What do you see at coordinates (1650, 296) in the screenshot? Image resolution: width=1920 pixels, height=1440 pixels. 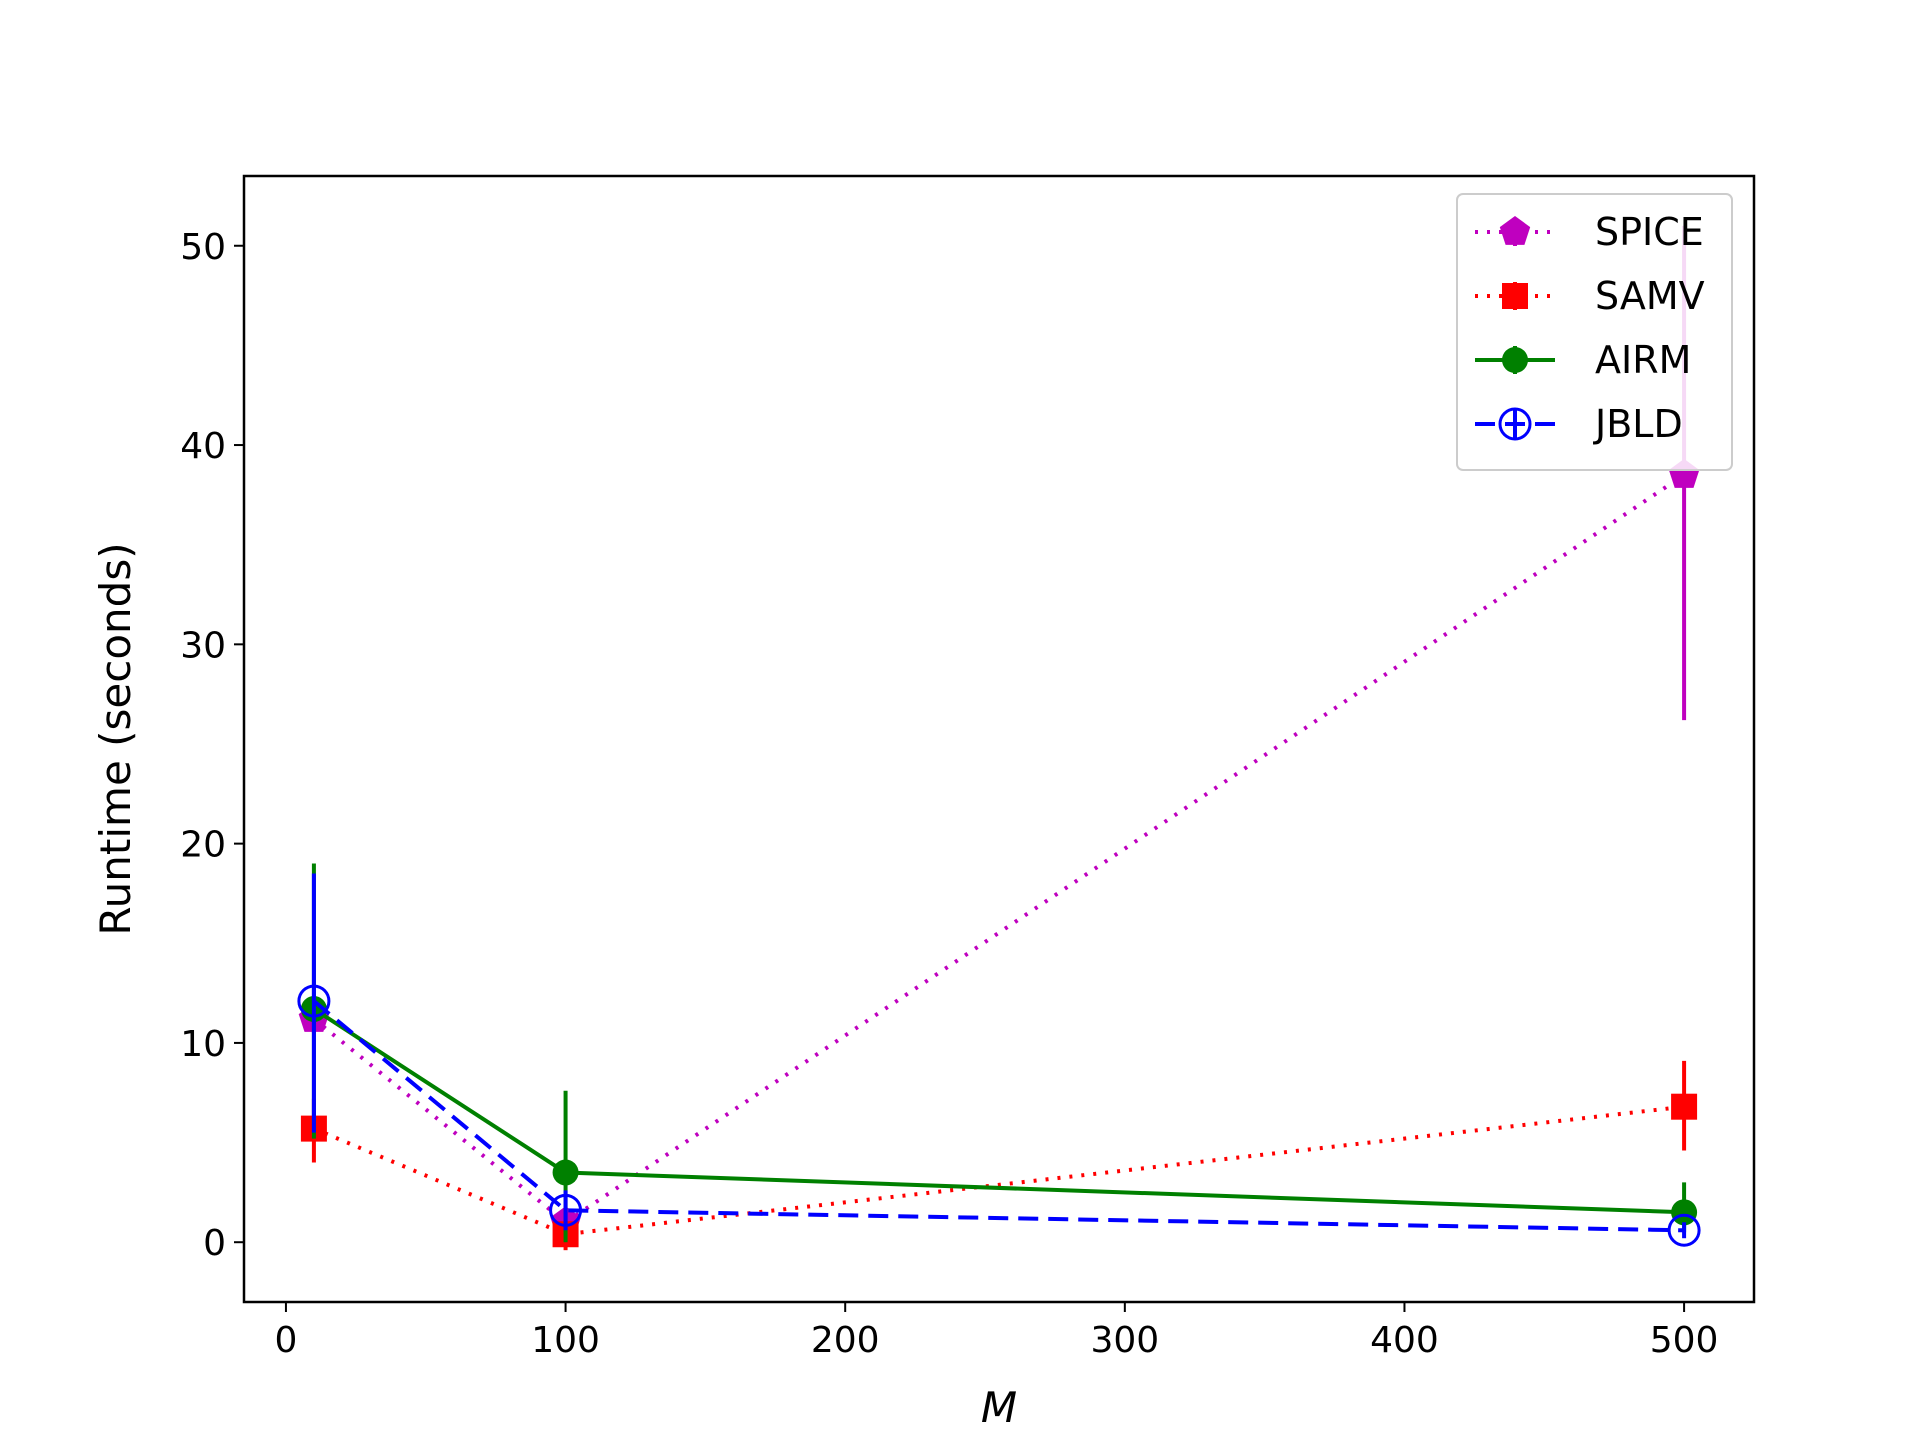 I see `legend-label: SAMV` at bounding box center [1650, 296].